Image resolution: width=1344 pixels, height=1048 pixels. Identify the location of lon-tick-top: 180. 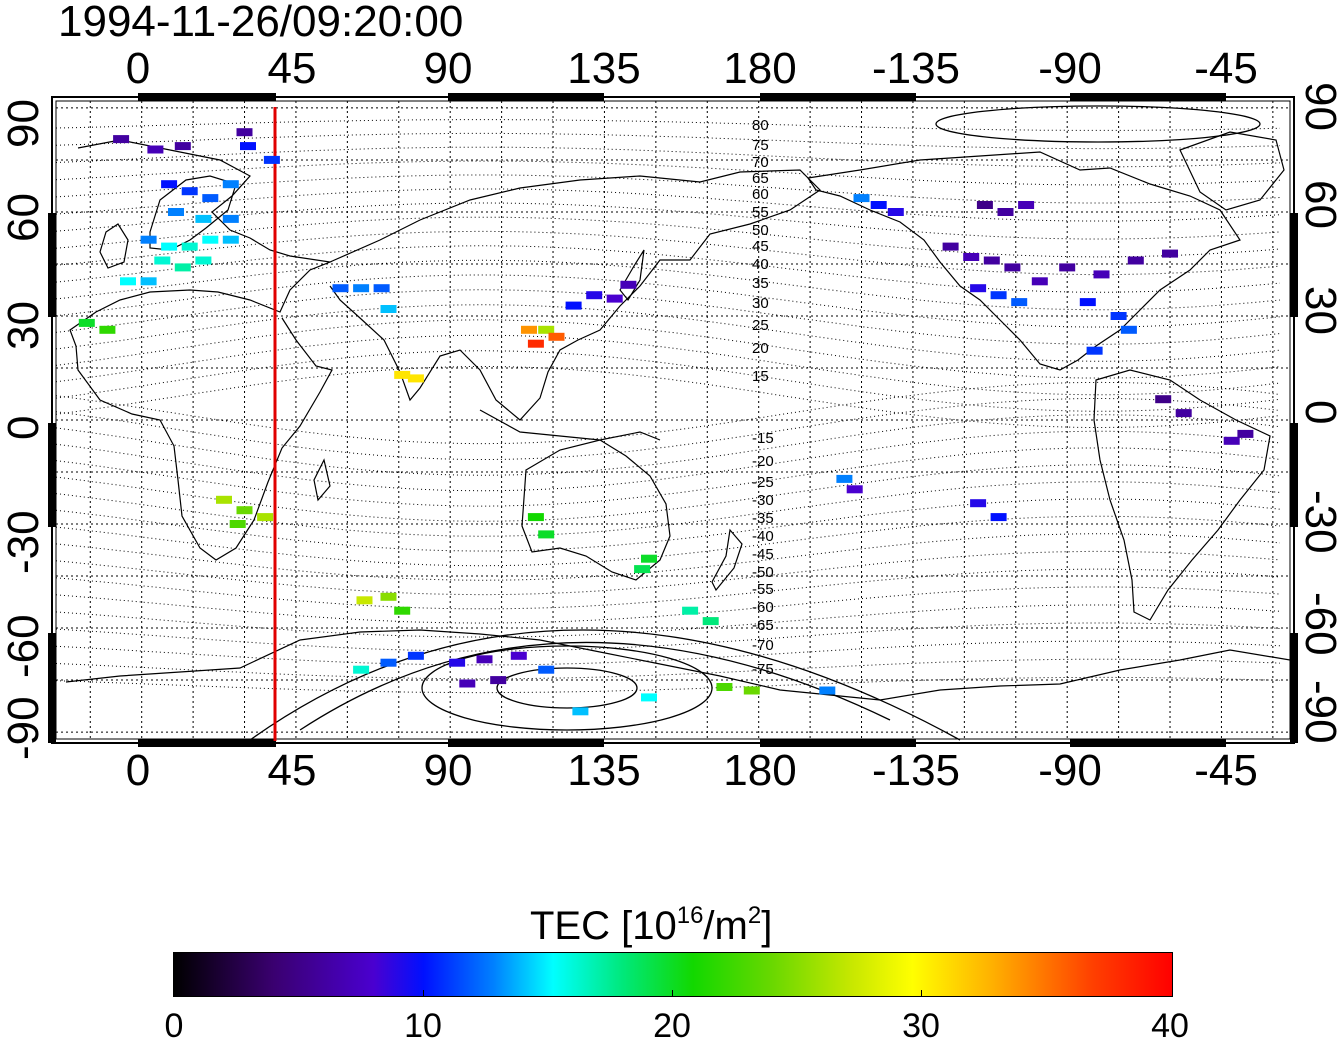
(760, 68).